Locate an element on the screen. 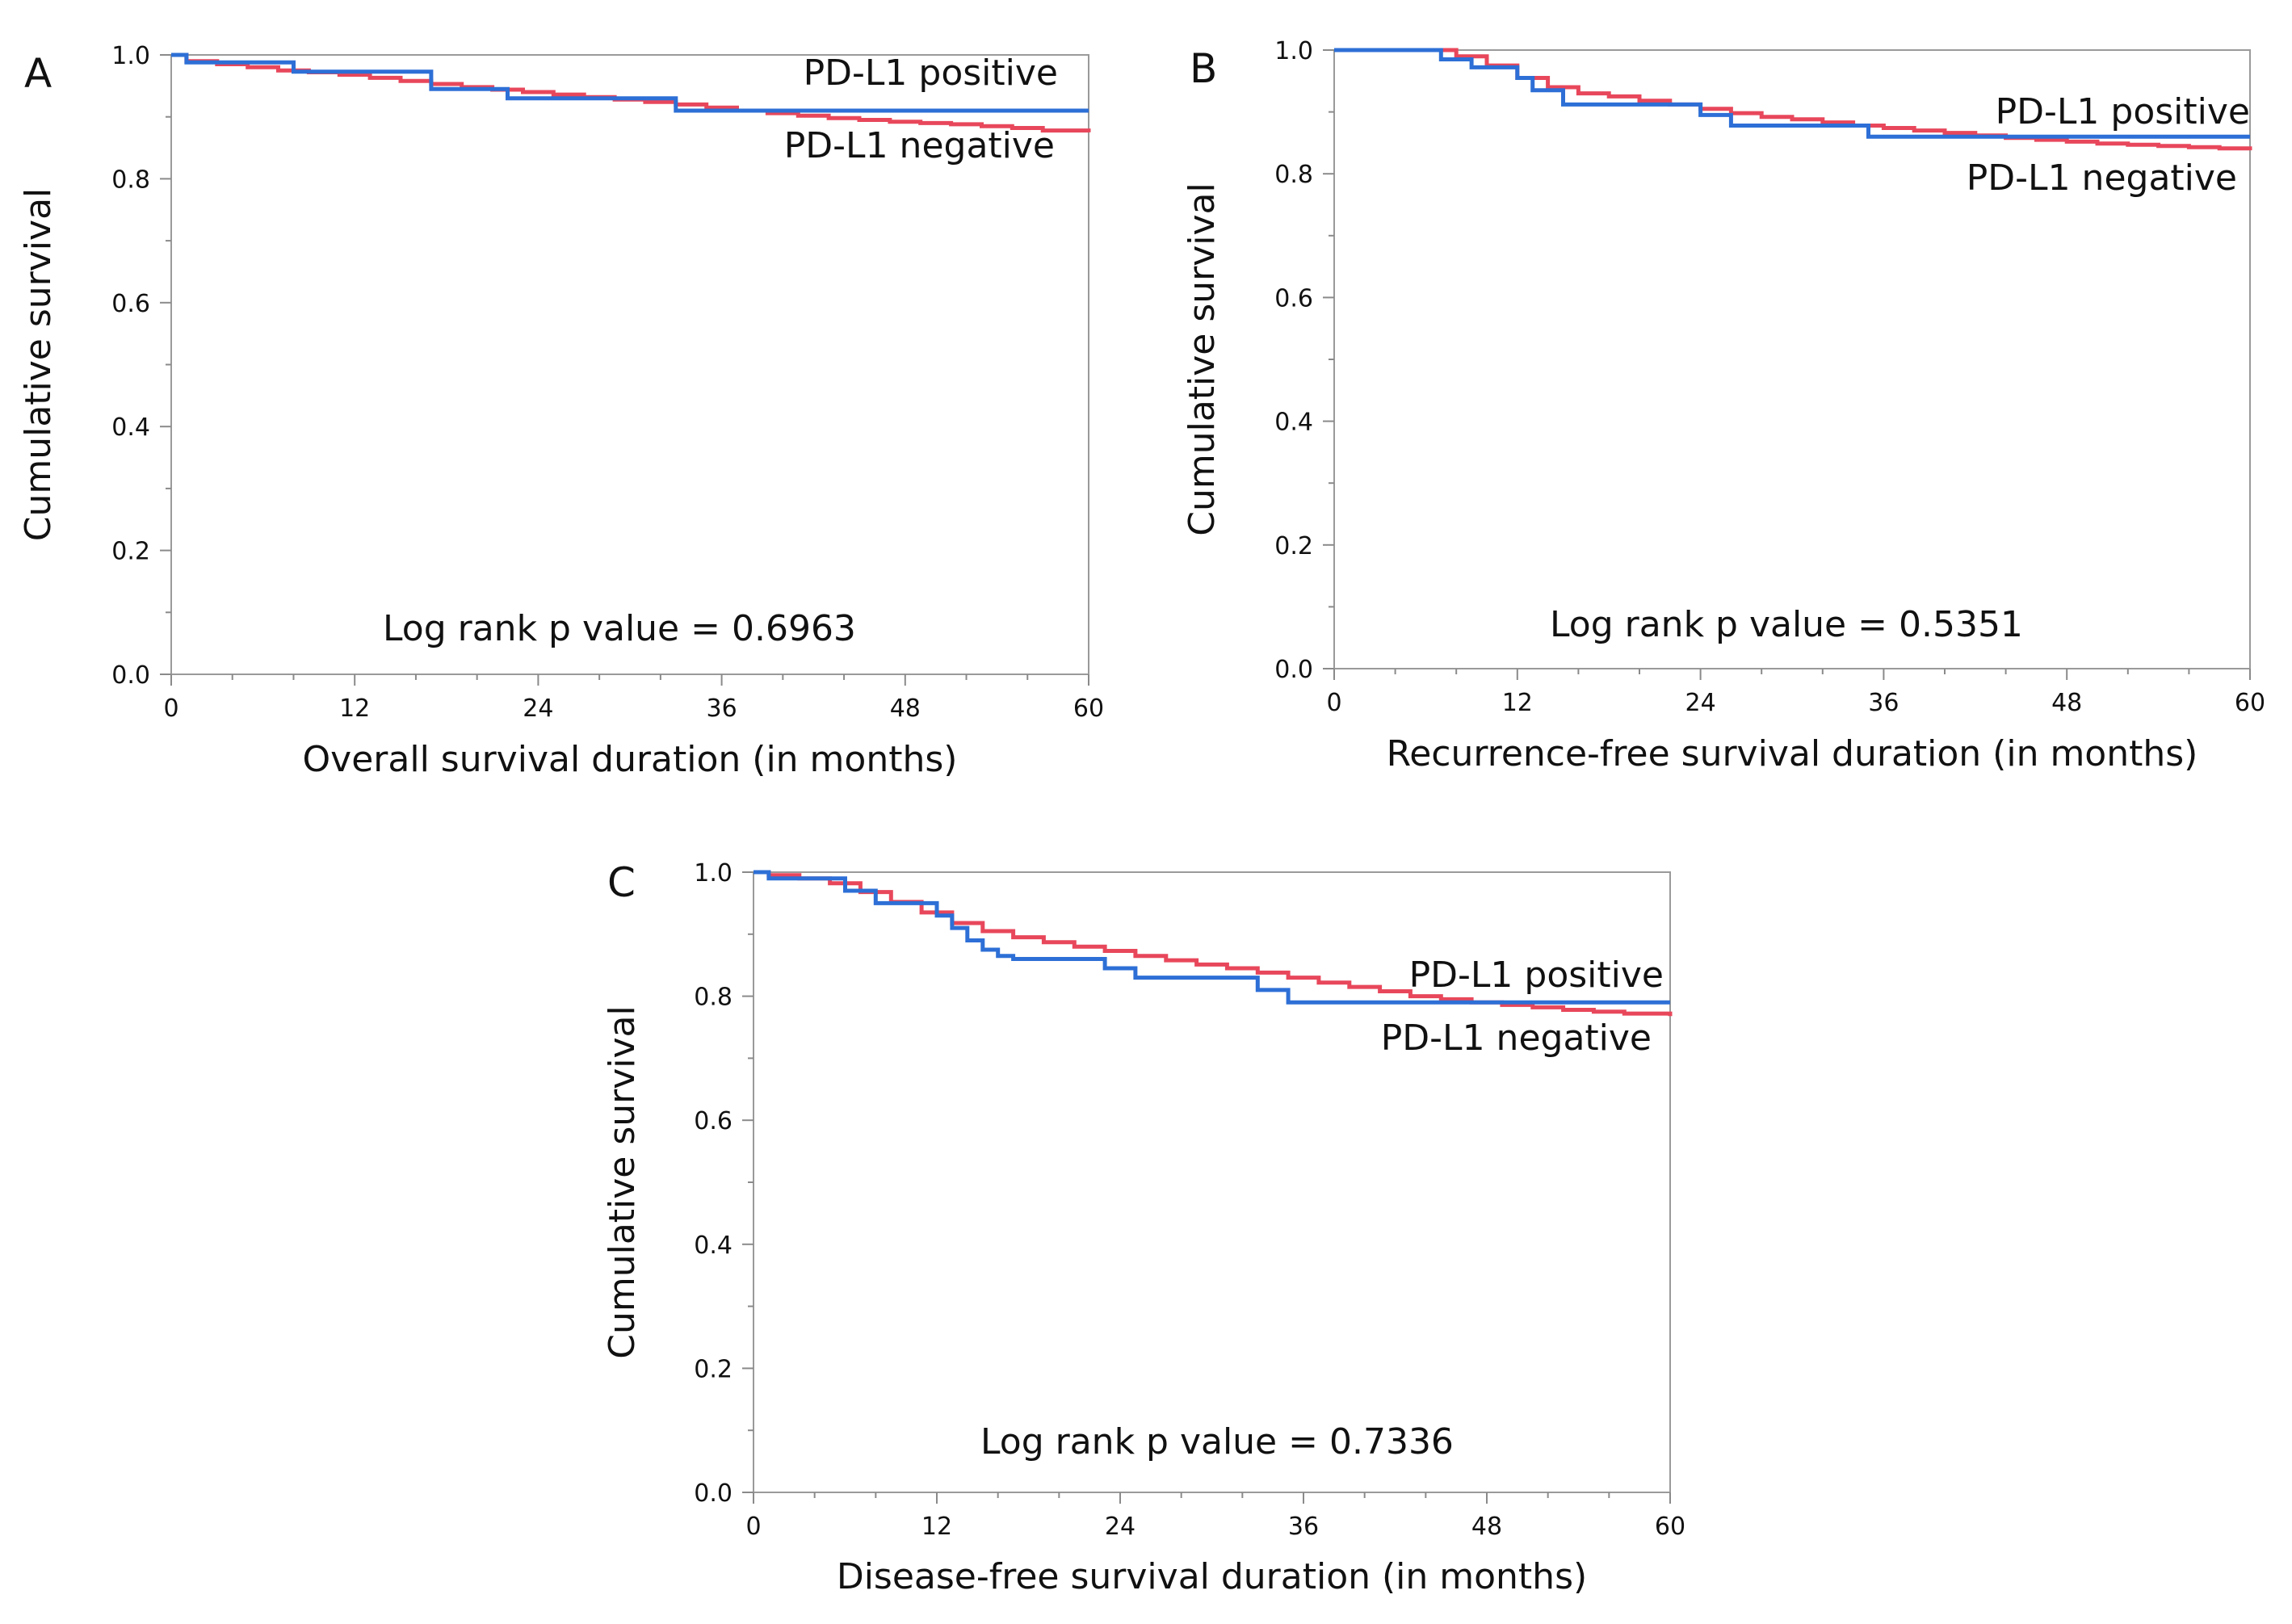 The height and width of the screenshot is (1624, 2292). panel-letter: B is located at coordinates (1203, 68).